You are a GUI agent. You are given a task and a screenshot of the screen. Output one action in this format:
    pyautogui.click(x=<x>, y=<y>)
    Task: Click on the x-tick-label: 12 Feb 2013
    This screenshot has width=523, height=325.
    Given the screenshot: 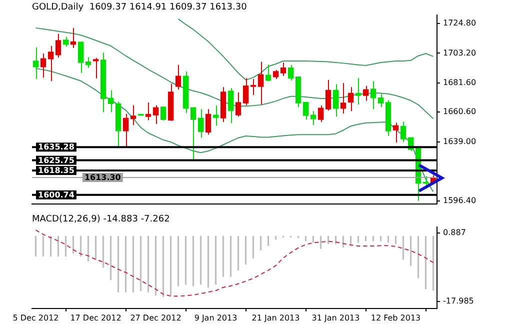 What is the action you would take?
    pyautogui.click(x=395, y=317)
    